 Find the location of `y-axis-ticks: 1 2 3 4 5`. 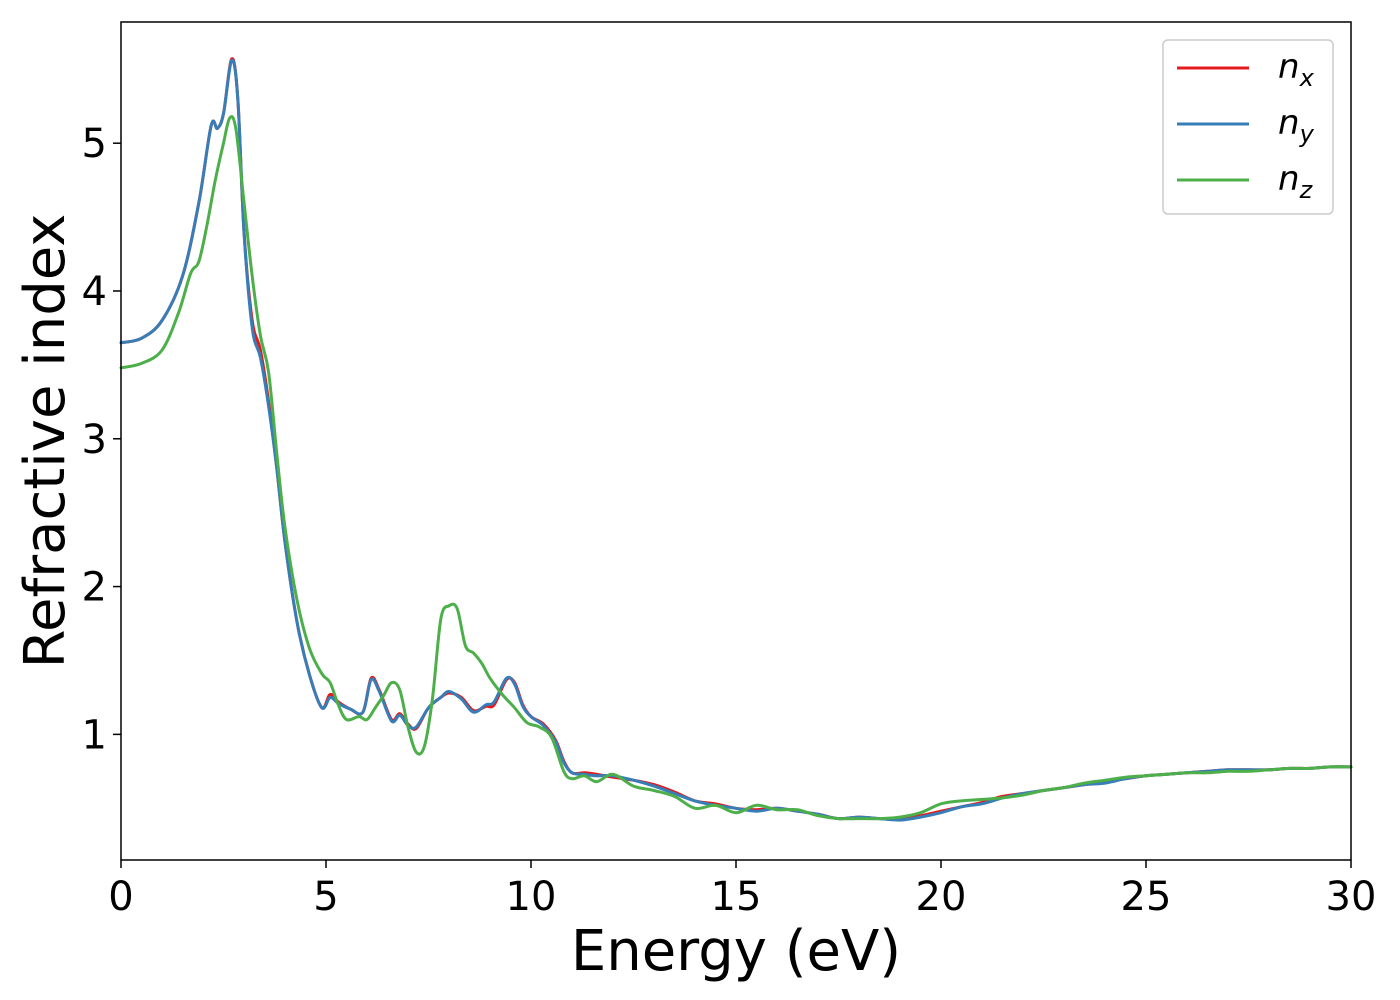

y-axis-ticks: 1 2 3 4 5 is located at coordinates (101, 439).